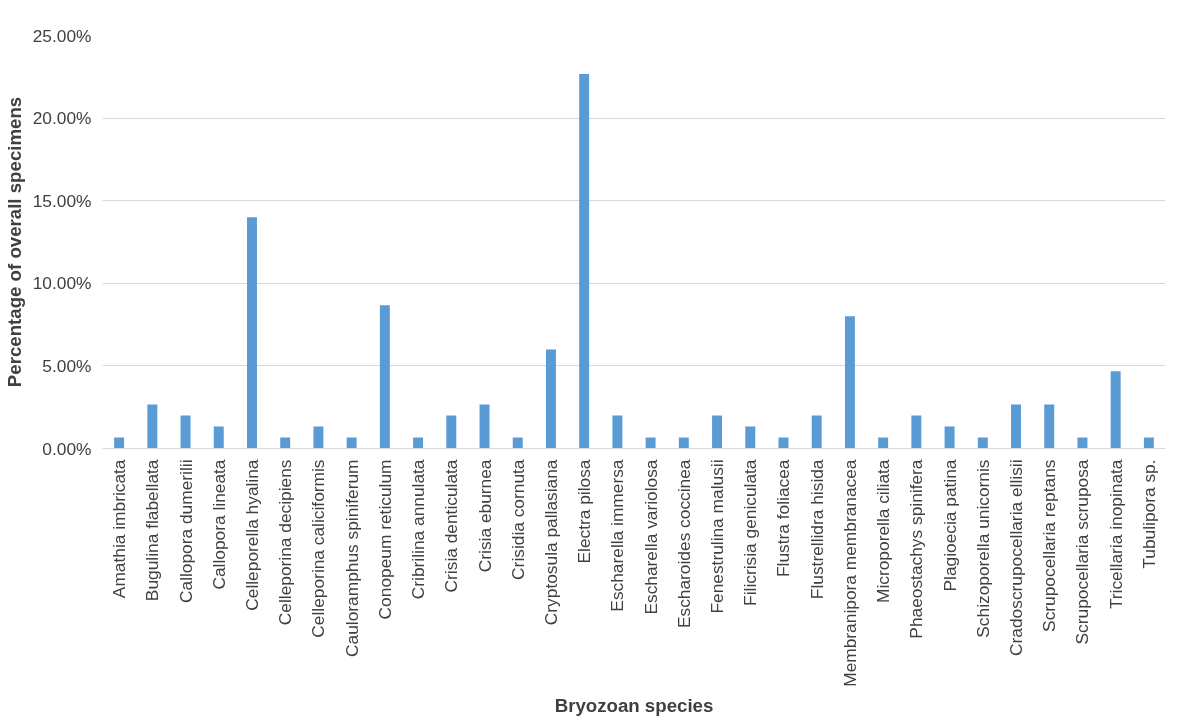 This screenshot has width=1196, height=724. What do you see at coordinates (1082, 552) in the screenshot?
I see `x-tick-label: Scrupocellaria scruposa` at bounding box center [1082, 552].